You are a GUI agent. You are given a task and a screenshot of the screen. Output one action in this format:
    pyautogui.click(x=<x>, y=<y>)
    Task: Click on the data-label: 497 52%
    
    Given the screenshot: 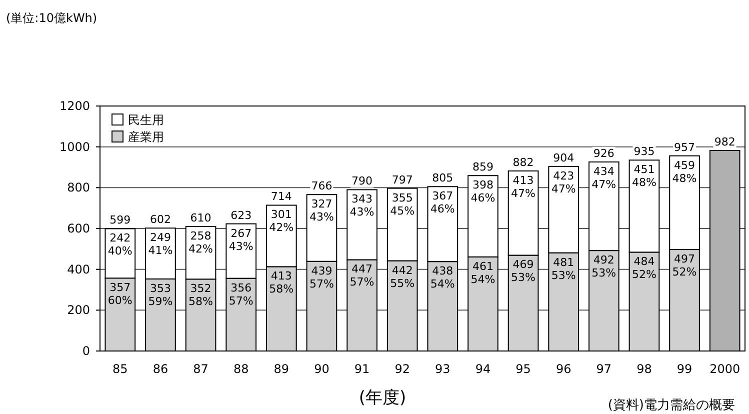 What is the action you would take?
    pyautogui.click(x=684, y=265)
    